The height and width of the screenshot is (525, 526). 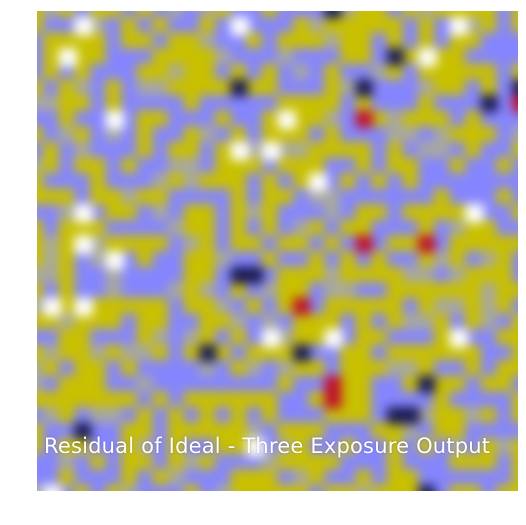 I want to click on bright-spot, so click(x=68, y=57).